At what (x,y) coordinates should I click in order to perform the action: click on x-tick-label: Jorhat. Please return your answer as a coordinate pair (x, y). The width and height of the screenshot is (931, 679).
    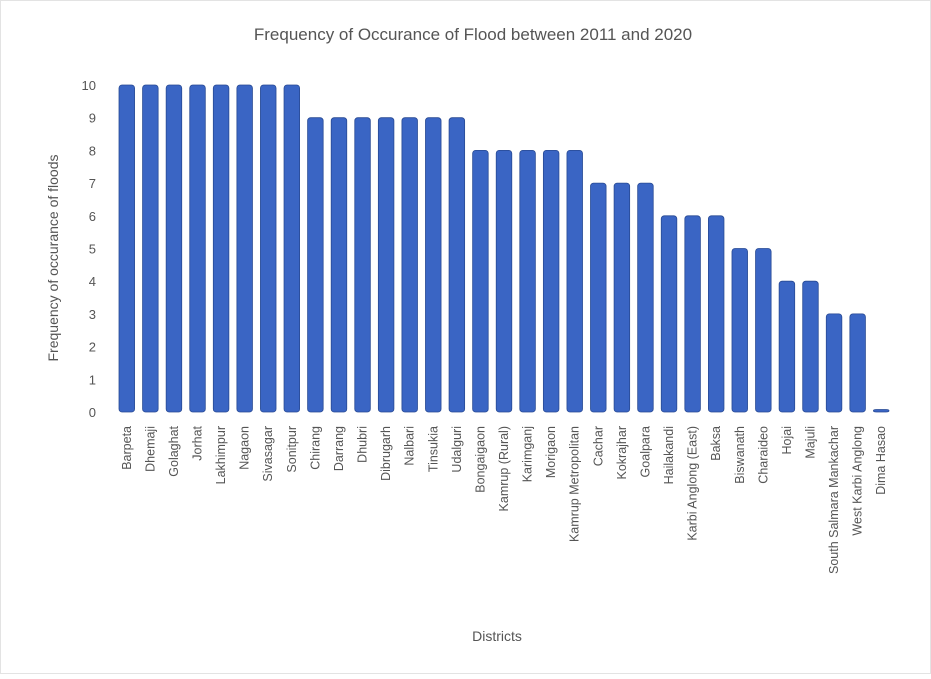
    Looking at the image, I should click on (198, 442).